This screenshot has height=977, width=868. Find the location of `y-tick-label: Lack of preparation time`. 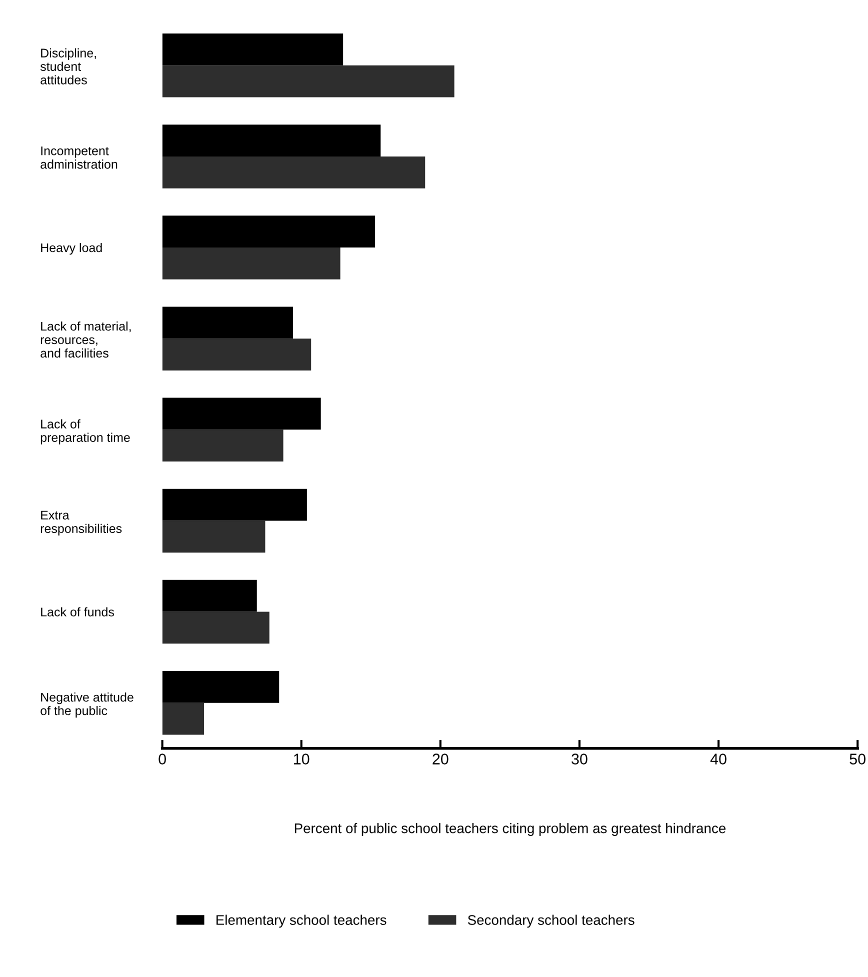

y-tick-label: Lack of preparation time is located at coordinates (85, 431).